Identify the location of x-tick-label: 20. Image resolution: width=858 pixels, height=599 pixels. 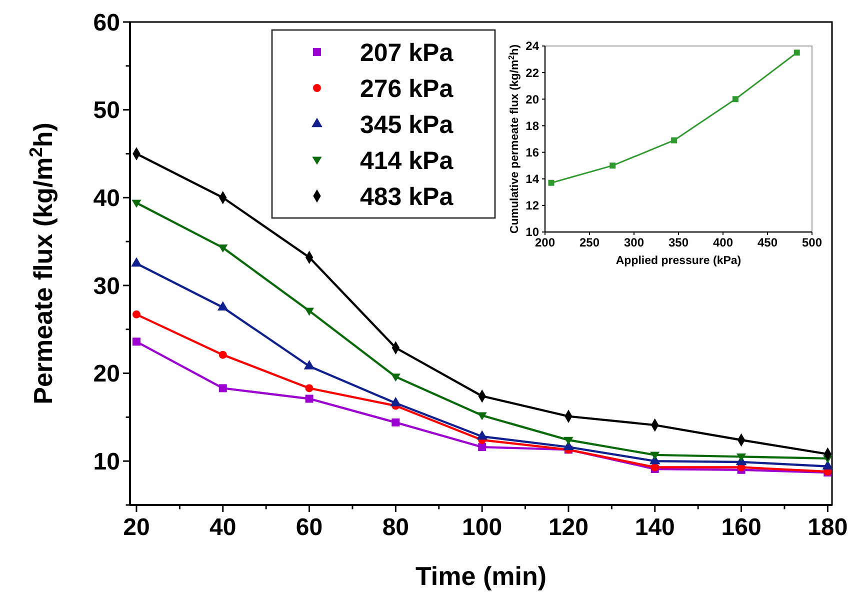
(136, 527).